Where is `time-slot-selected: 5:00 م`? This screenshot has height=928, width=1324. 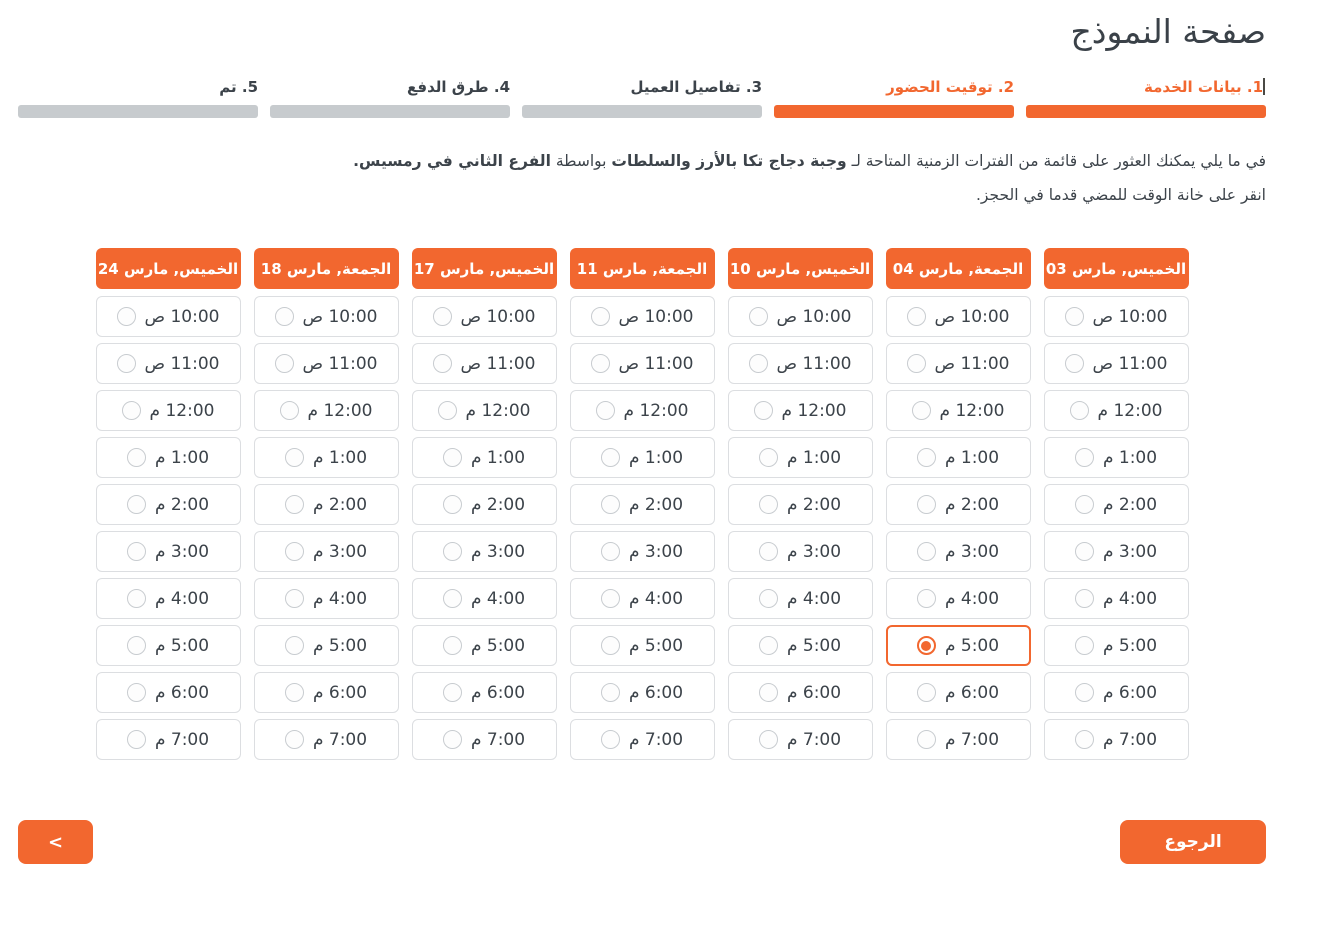
time-slot-selected: 5:00 م is located at coordinates (958, 645).